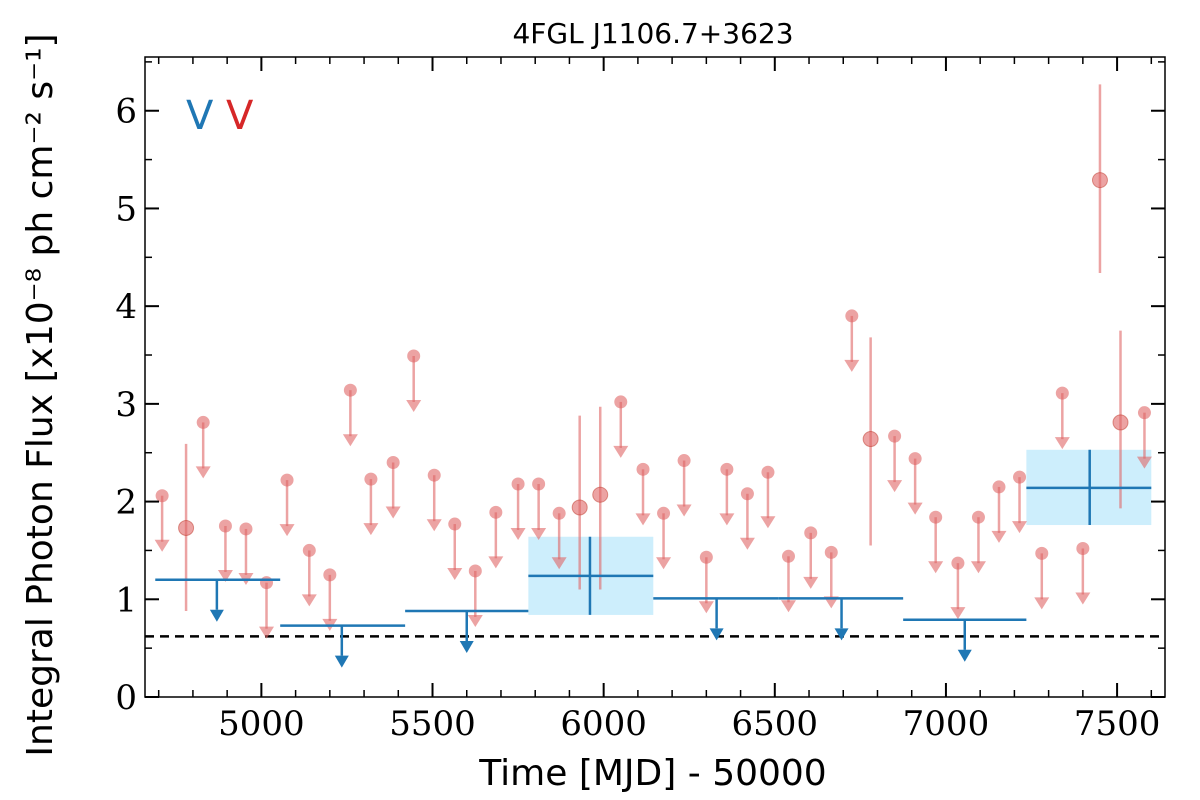 The width and height of the screenshot is (1200, 800). Describe the element at coordinates (652, 773) in the screenshot. I see `x-axis-title: Time [MJD] - 50000` at that location.